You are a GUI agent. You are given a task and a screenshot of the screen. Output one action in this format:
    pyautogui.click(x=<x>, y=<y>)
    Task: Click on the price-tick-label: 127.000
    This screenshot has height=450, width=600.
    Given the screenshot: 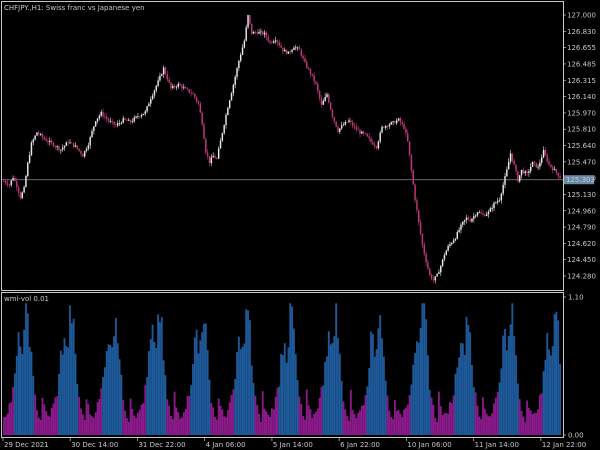 What is the action you would take?
    pyautogui.click(x=581, y=16)
    